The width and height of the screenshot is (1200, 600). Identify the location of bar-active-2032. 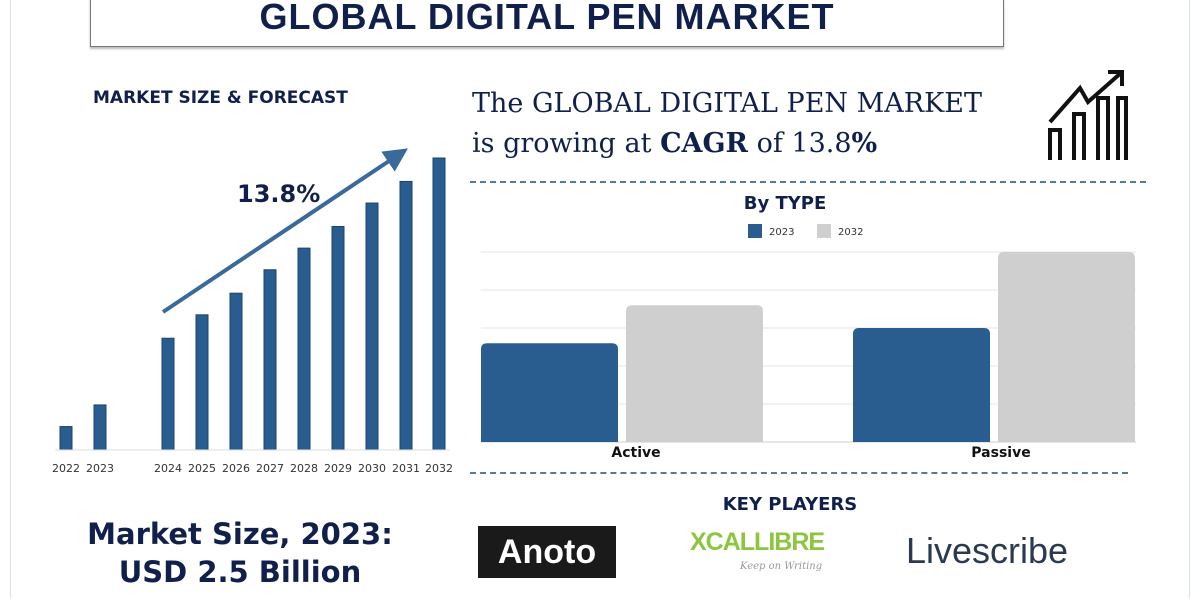
(694, 373).